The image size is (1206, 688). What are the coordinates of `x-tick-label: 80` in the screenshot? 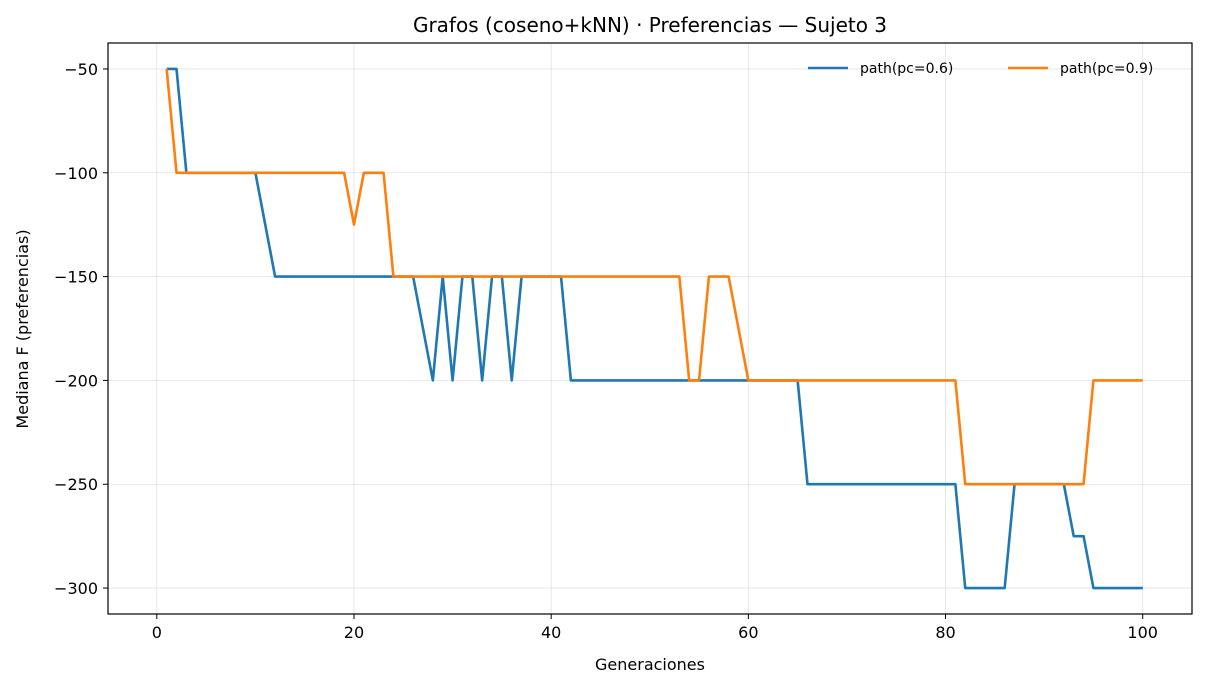 It's located at (945, 632).